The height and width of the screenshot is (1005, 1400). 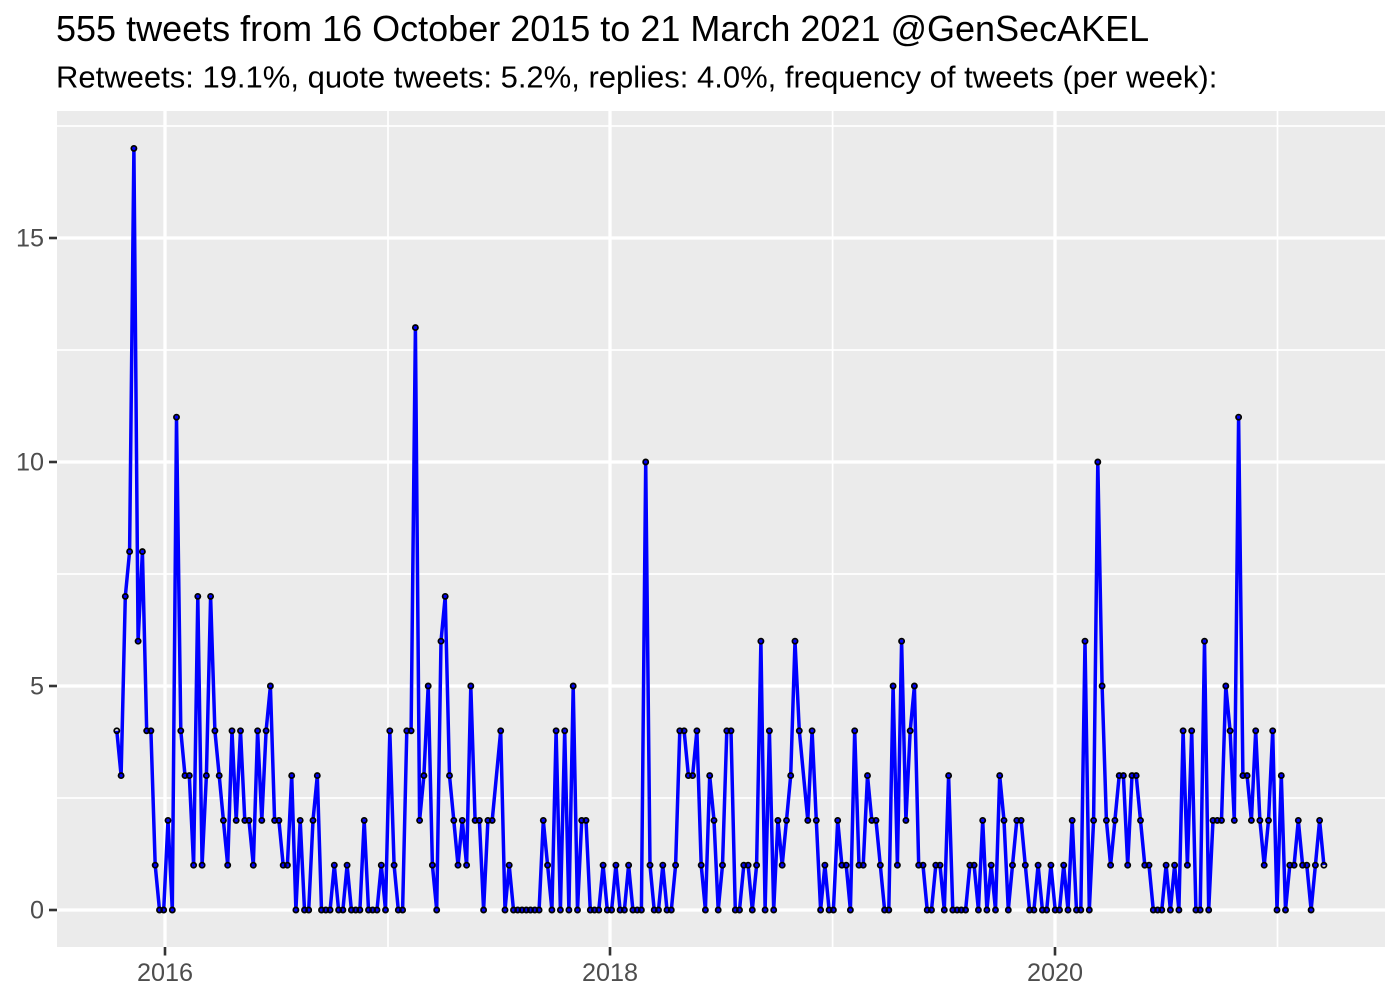 What do you see at coordinates (1055, 973) in the screenshot?
I see `svg-text: 2020` at bounding box center [1055, 973].